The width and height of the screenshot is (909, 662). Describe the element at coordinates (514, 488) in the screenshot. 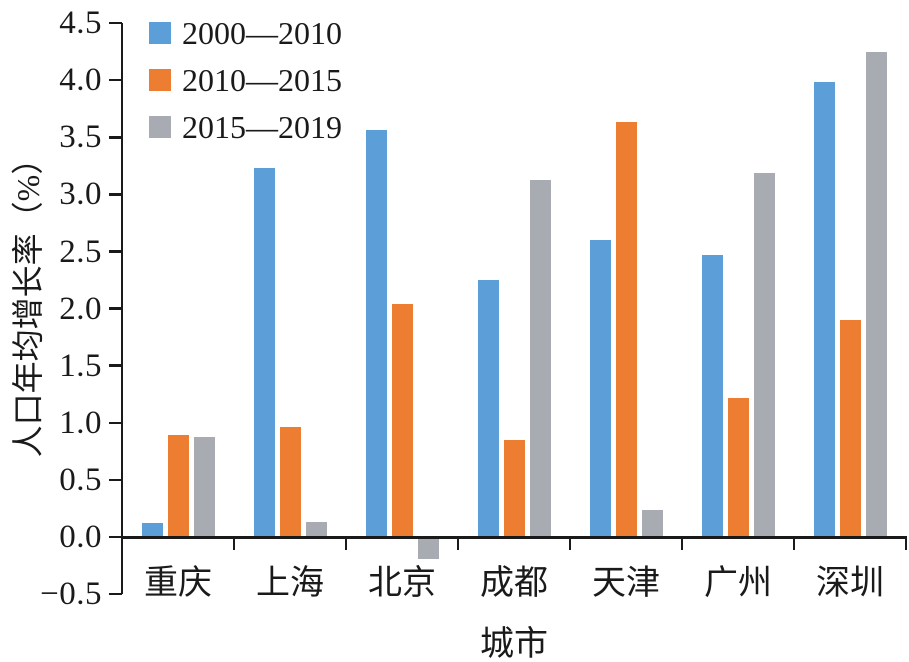

I see `bar-成都-2010—2015` at that location.